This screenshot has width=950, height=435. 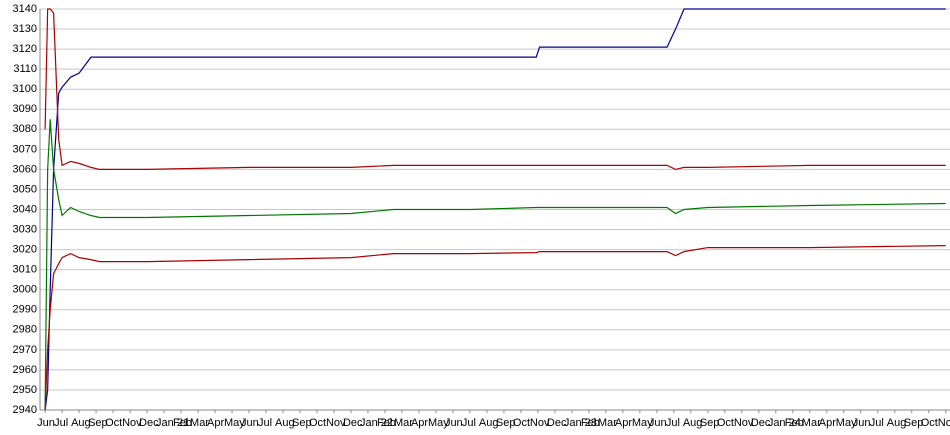 I want to click on y-tick-label: 3030, so click(x=25, y=229).